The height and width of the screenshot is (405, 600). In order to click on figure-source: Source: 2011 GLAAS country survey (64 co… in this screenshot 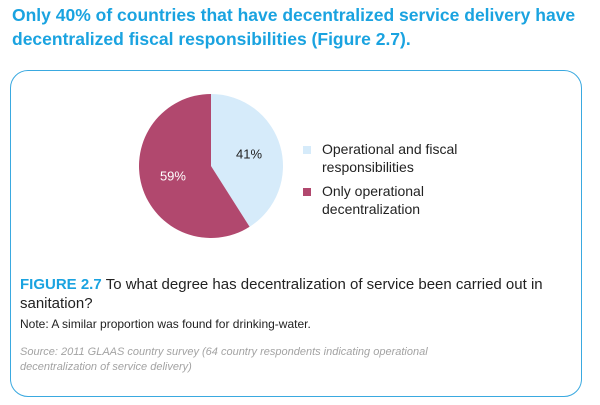, I will do `click(224, 359)`.